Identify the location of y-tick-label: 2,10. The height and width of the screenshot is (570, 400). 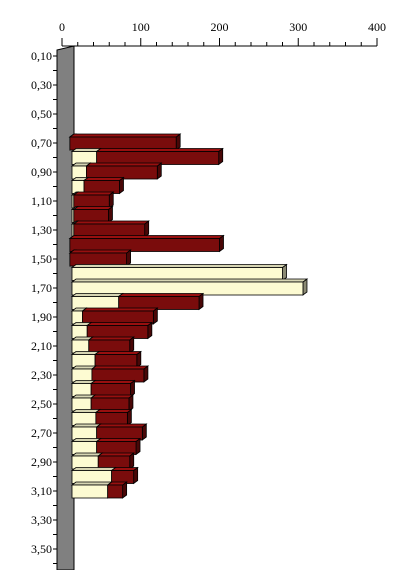
(41, 346).